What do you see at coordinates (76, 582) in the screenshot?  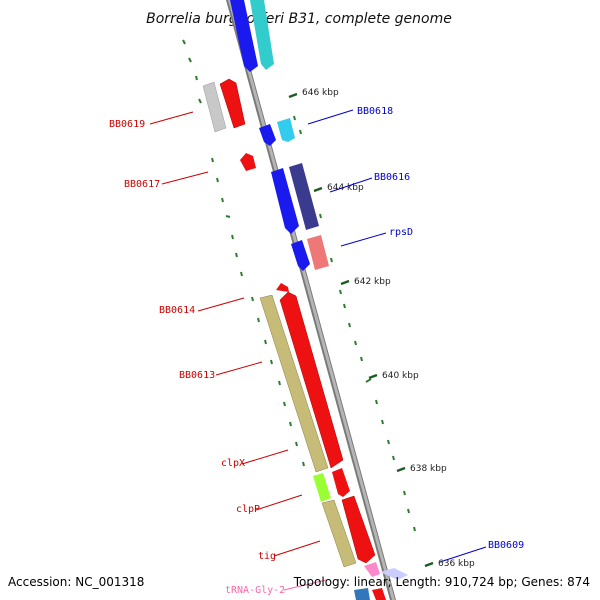 I see `accession-text: Accession: NC_001318` at bounding box center [76, 582].